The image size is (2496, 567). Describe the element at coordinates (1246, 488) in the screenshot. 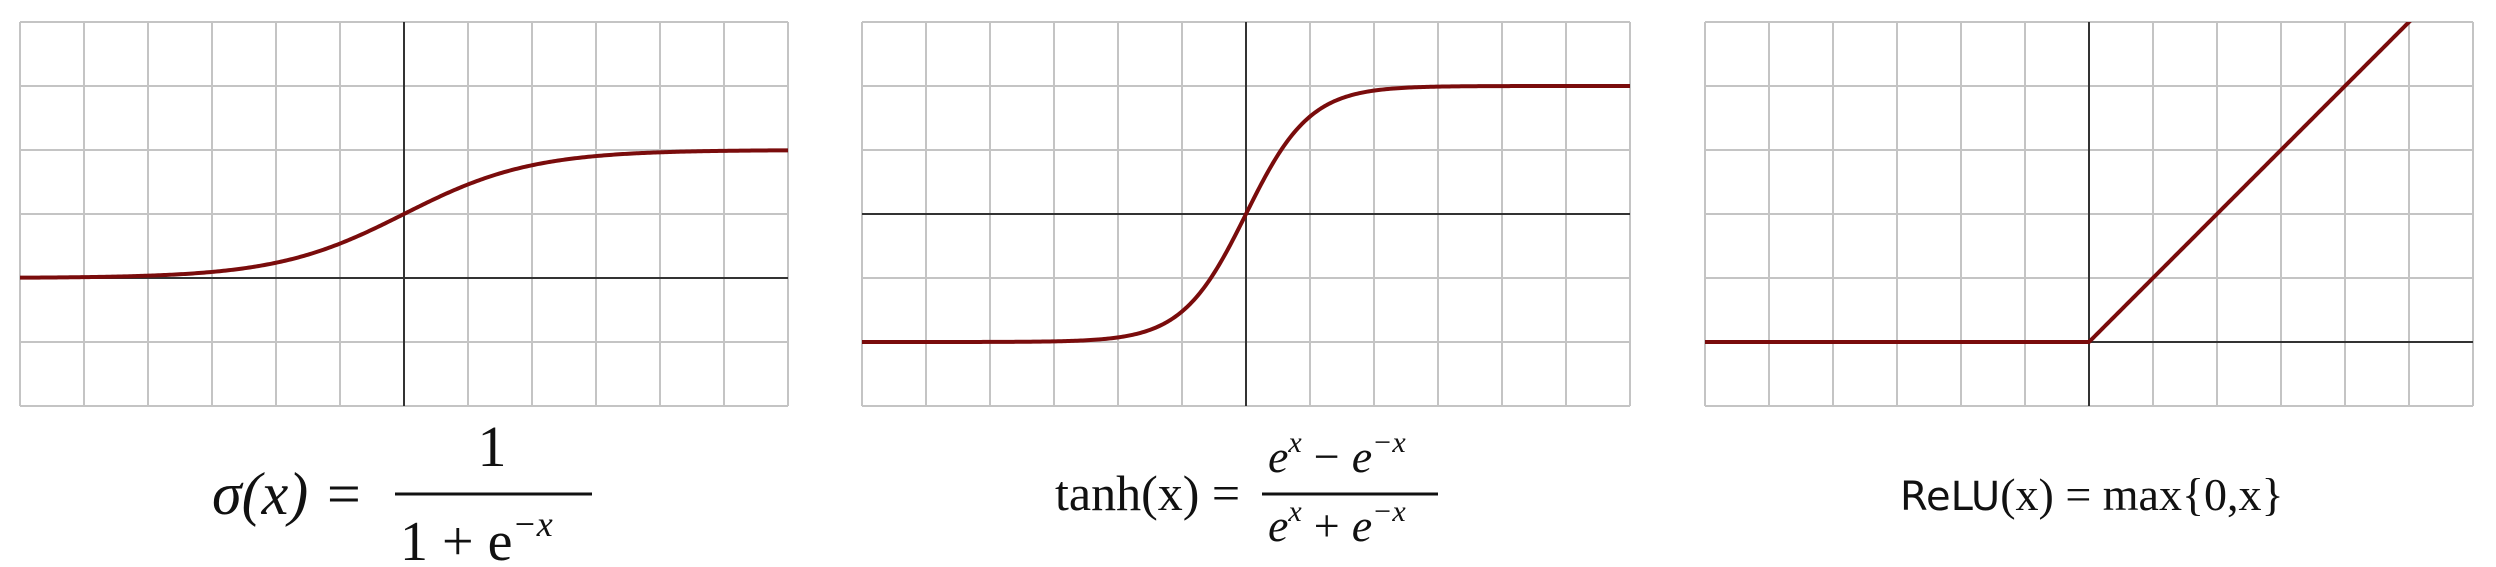

I see `tanh-formula: tanh(x) = ex − e−x ex + e−x` at that location.